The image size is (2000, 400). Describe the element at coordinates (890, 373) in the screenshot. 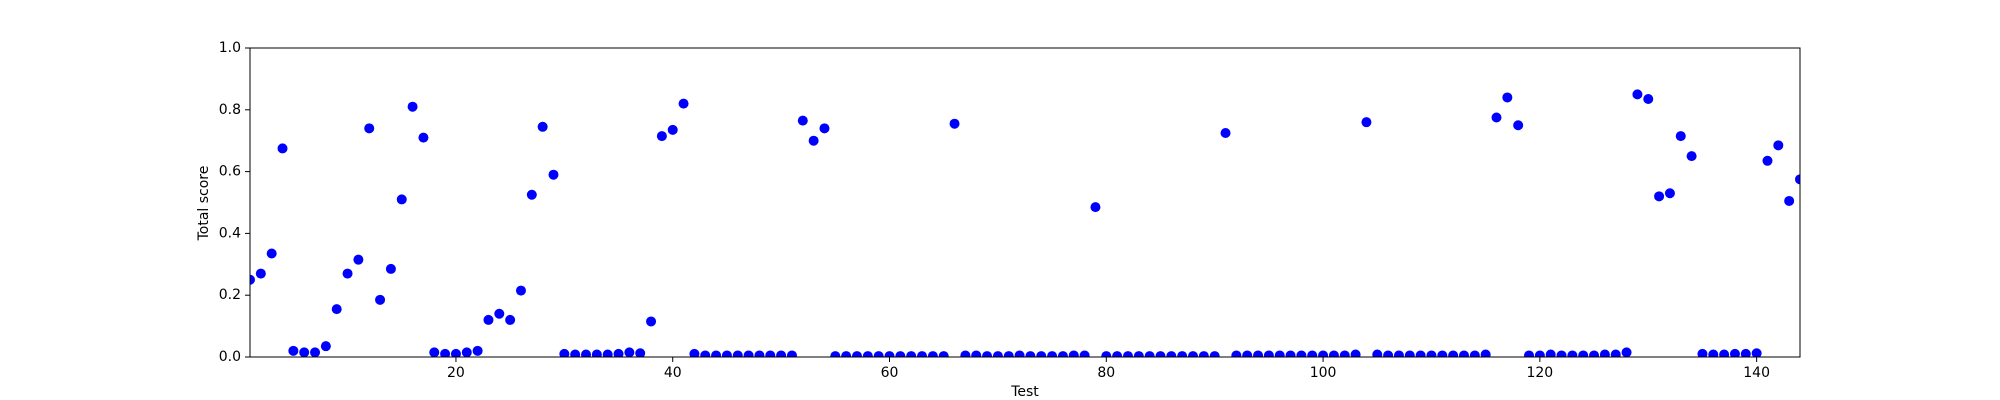

I see `x-tick-label: 60` at that location.